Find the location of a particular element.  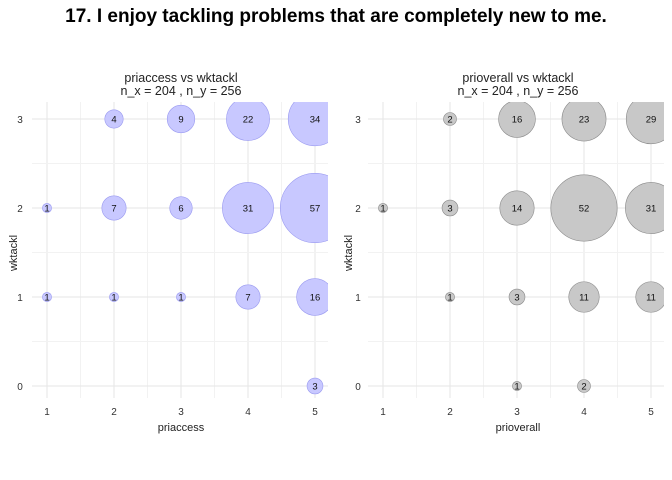

bubble-count-label: 4 is located at coordinates (113, 120).